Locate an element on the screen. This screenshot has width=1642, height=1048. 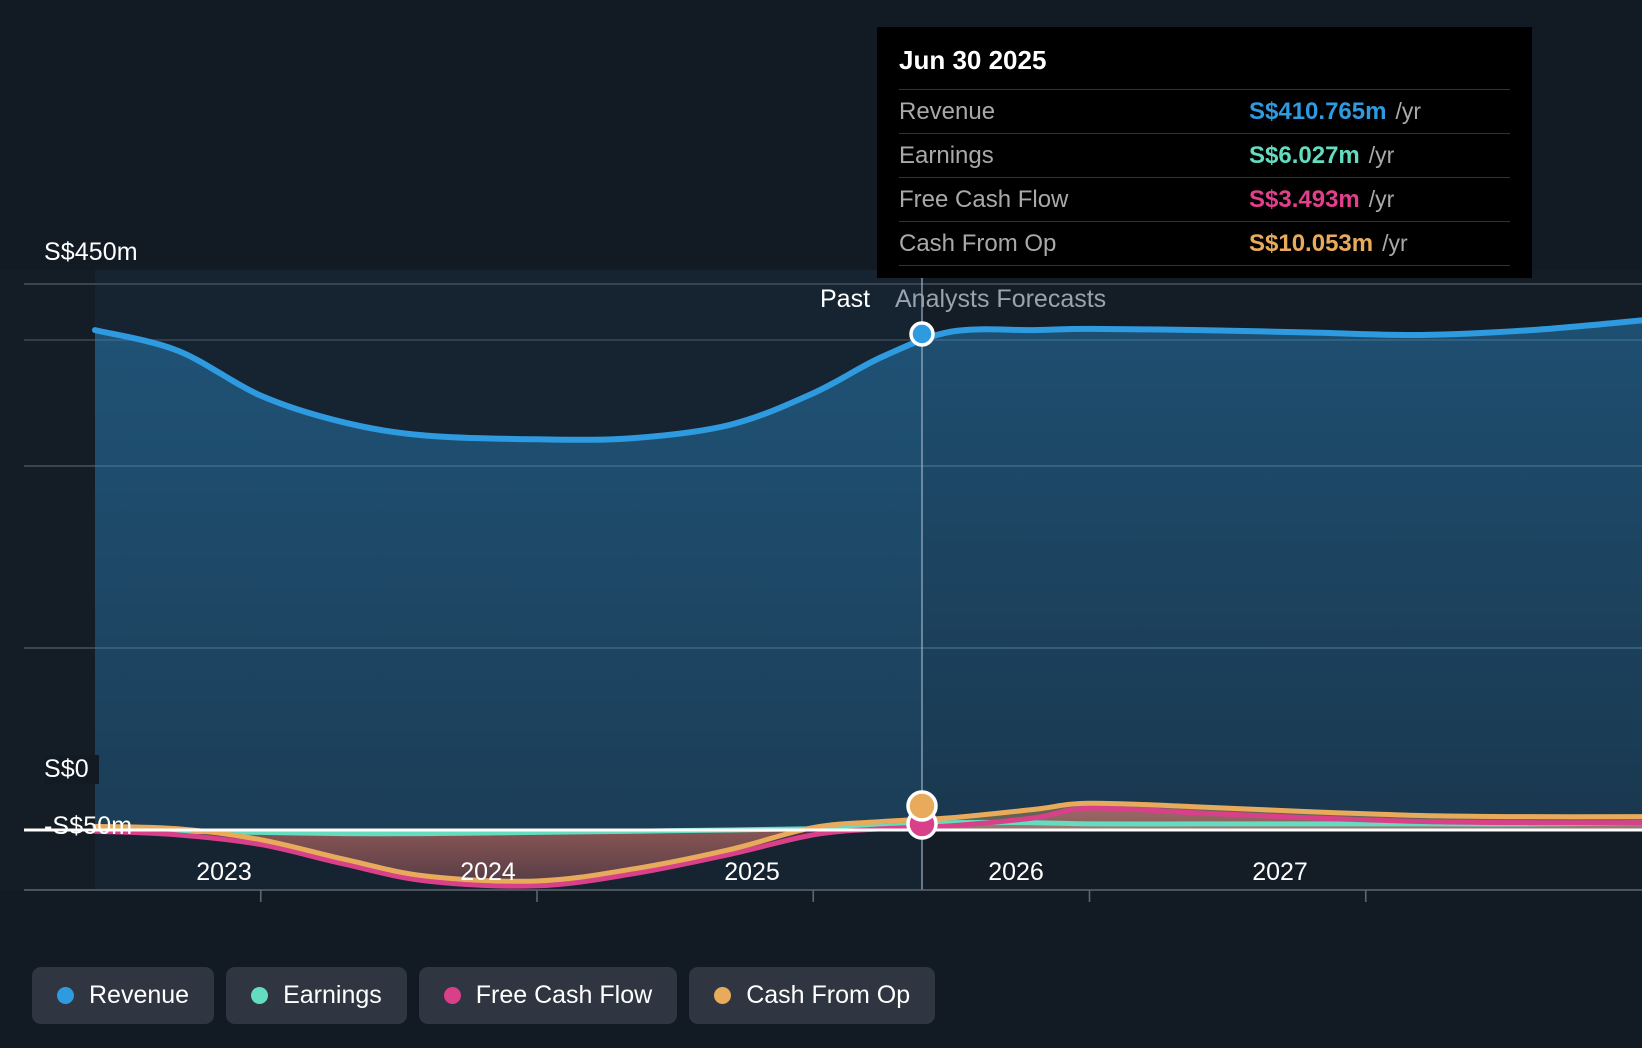
series-line-earnings is located at coordinates (867, 828).